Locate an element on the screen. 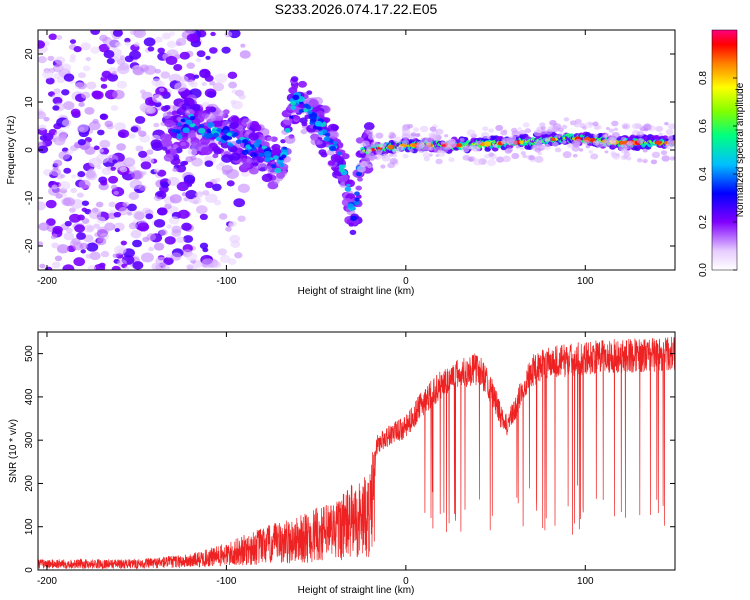  y-tick-label: 0 is located at coordinates (29, 150).